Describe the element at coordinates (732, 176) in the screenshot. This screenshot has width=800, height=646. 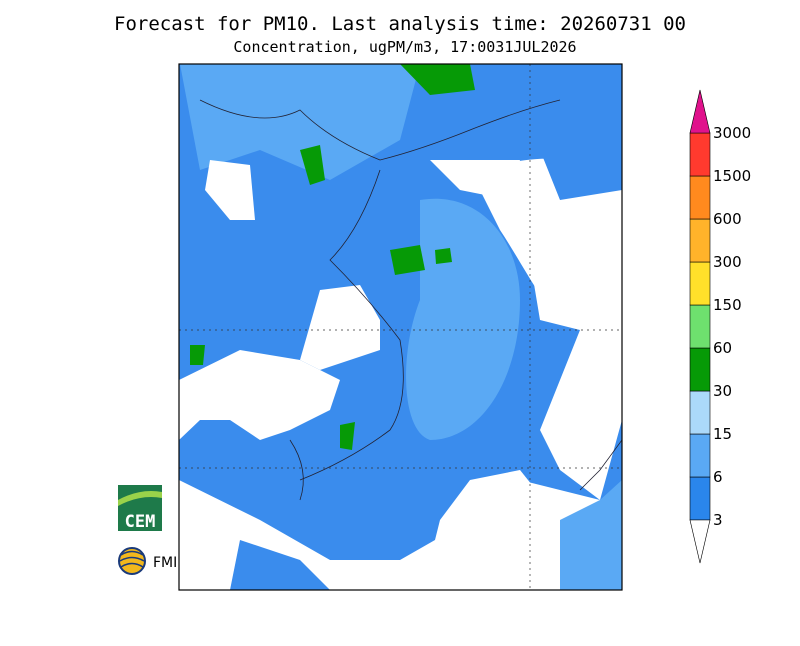
I see `colorbar-label: 1500` at that location.